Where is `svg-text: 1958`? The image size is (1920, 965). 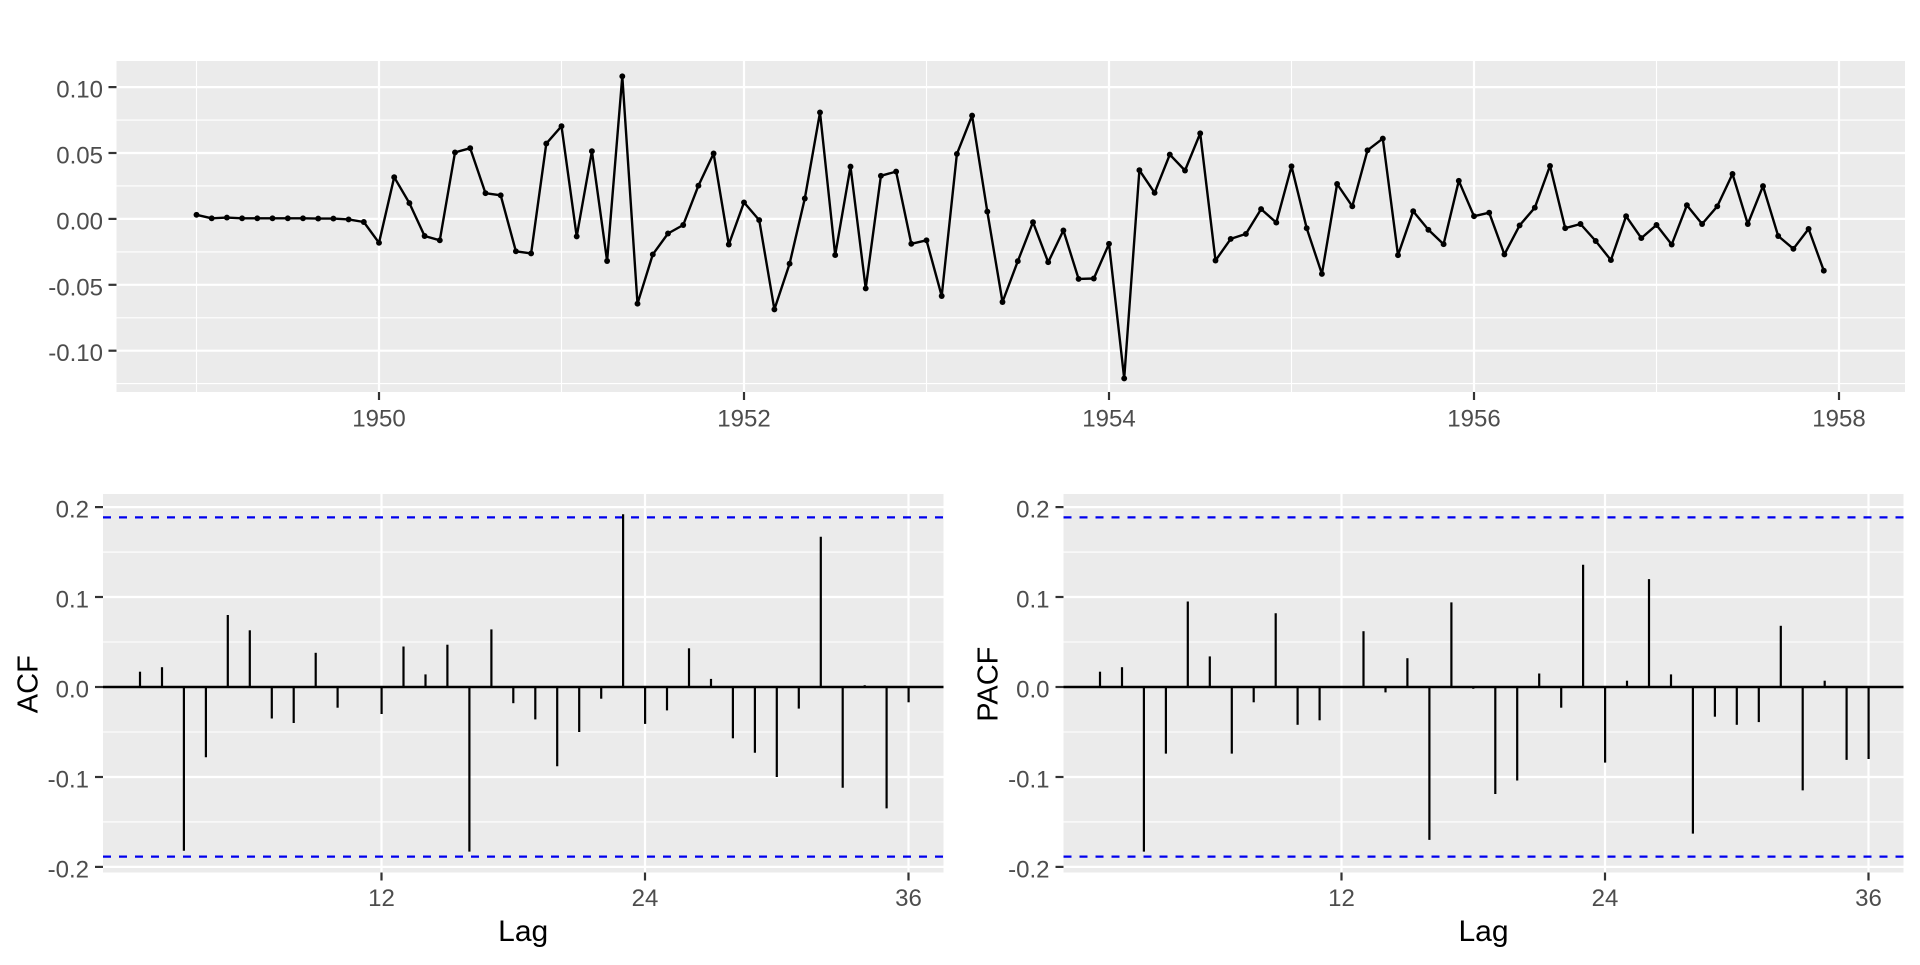
svg-text: 1958 is located at coordinates (1838, 419).